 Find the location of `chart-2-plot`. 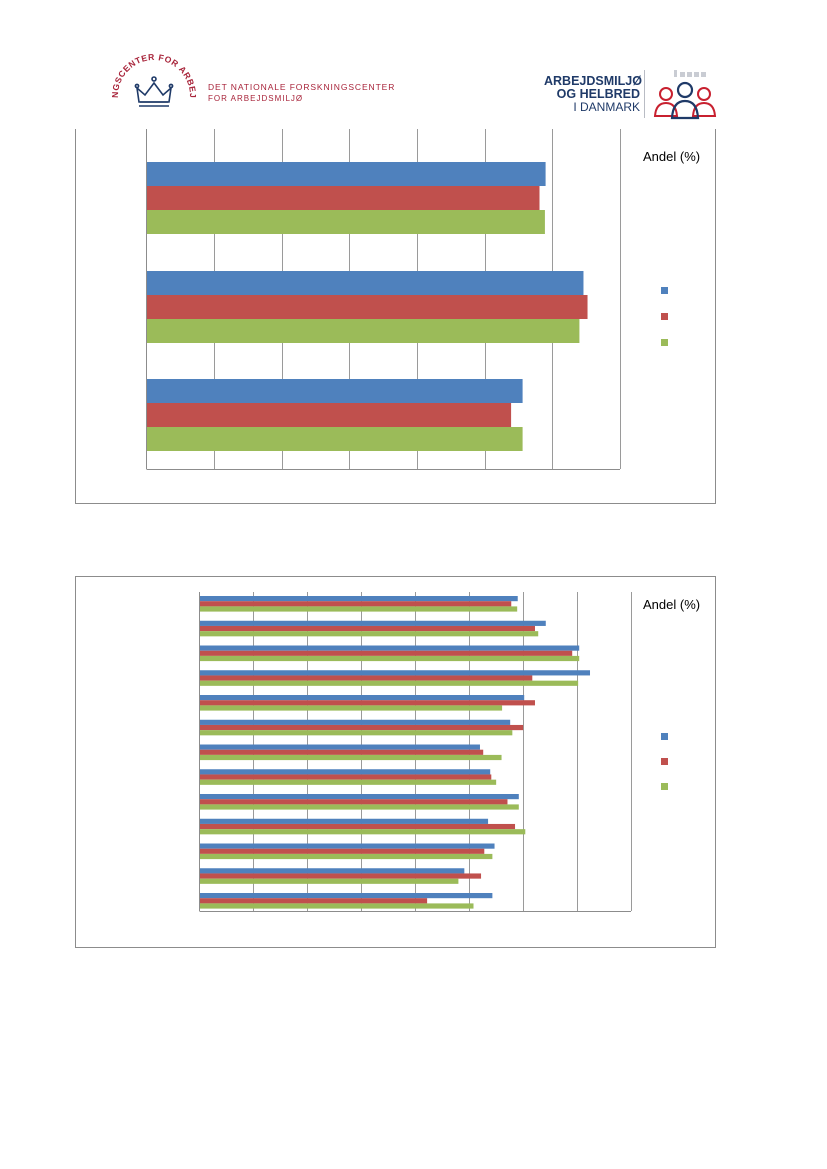

chart-2-plot is located at coordinates (415, 752).